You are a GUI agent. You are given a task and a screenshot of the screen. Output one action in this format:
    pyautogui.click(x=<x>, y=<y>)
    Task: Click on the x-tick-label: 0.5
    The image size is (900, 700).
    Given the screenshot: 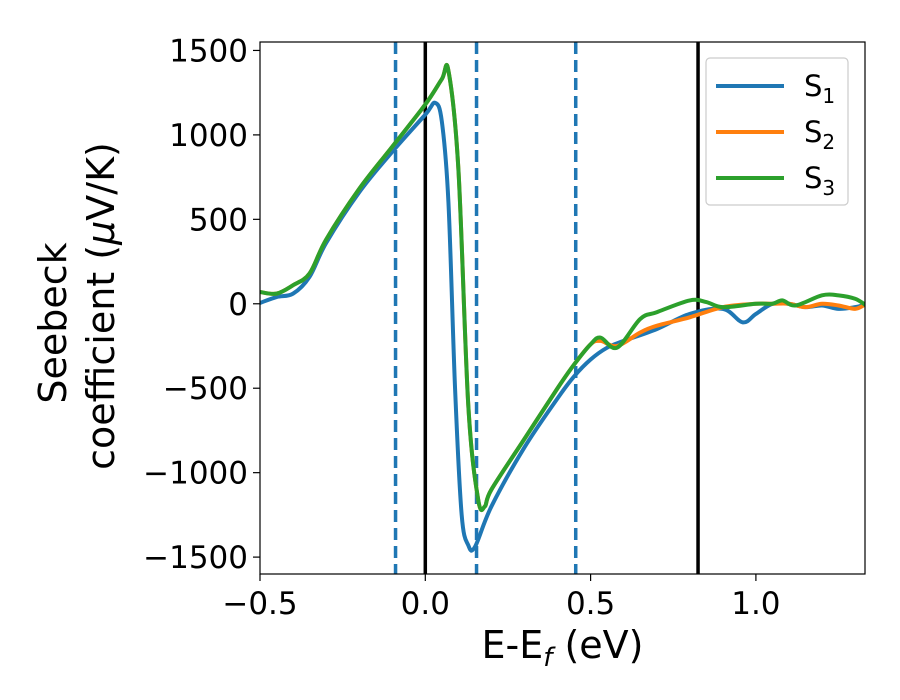 What is the action you would take?
    pyautogui.click(x=590, y=604)
    